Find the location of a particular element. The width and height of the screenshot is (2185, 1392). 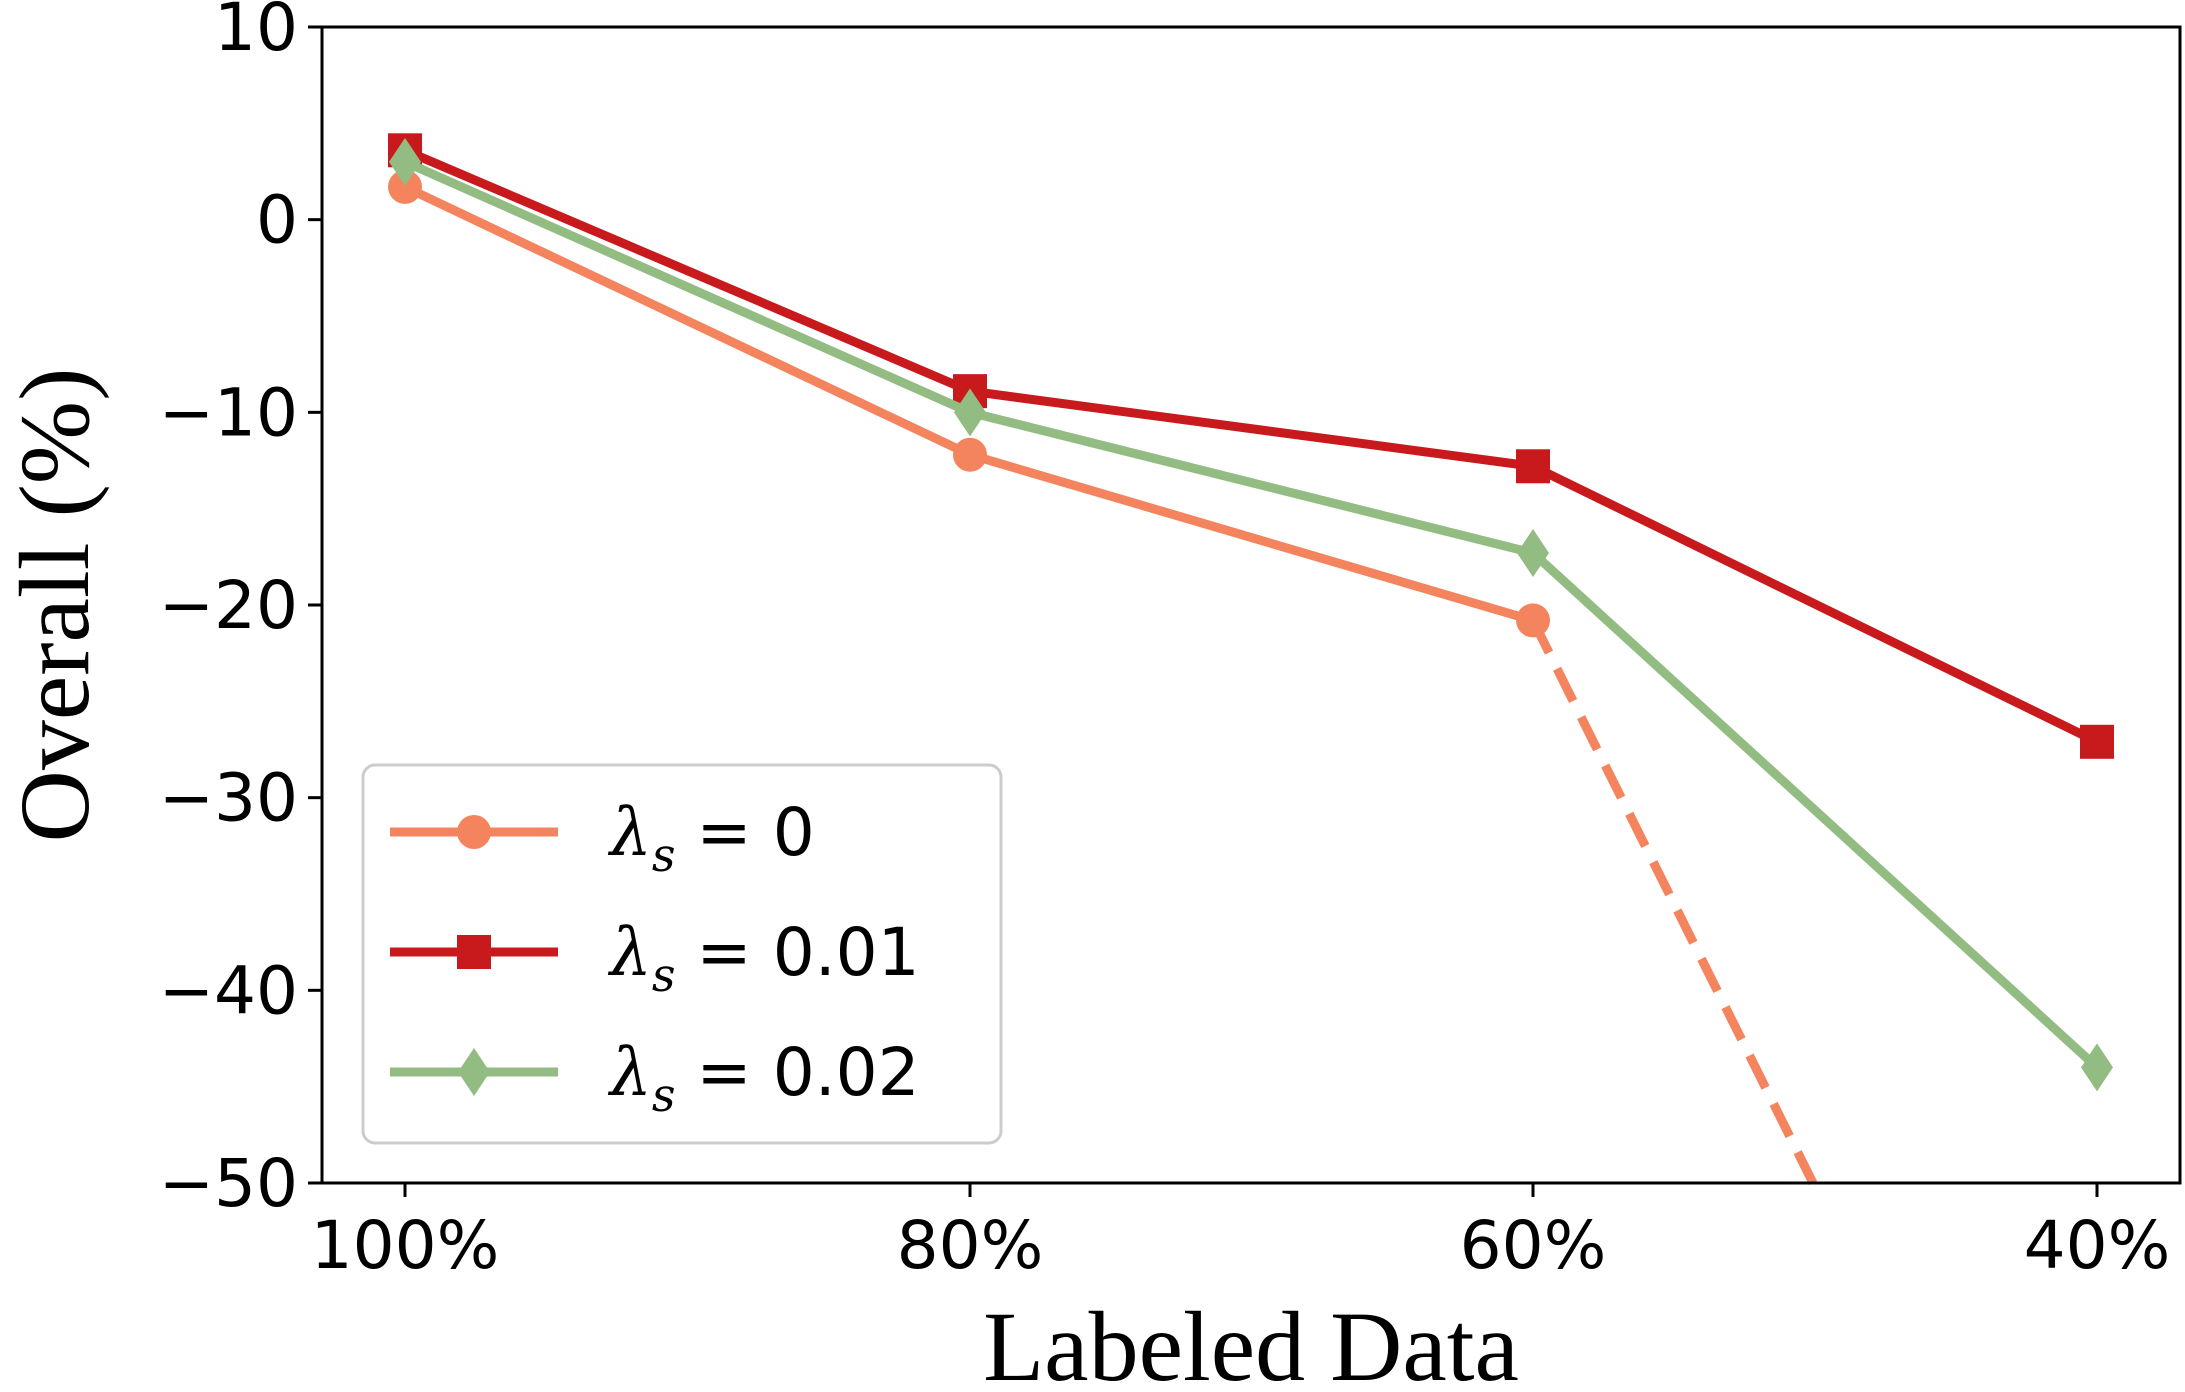

y-tick-label: −20 is located at coordinates (228, 605).